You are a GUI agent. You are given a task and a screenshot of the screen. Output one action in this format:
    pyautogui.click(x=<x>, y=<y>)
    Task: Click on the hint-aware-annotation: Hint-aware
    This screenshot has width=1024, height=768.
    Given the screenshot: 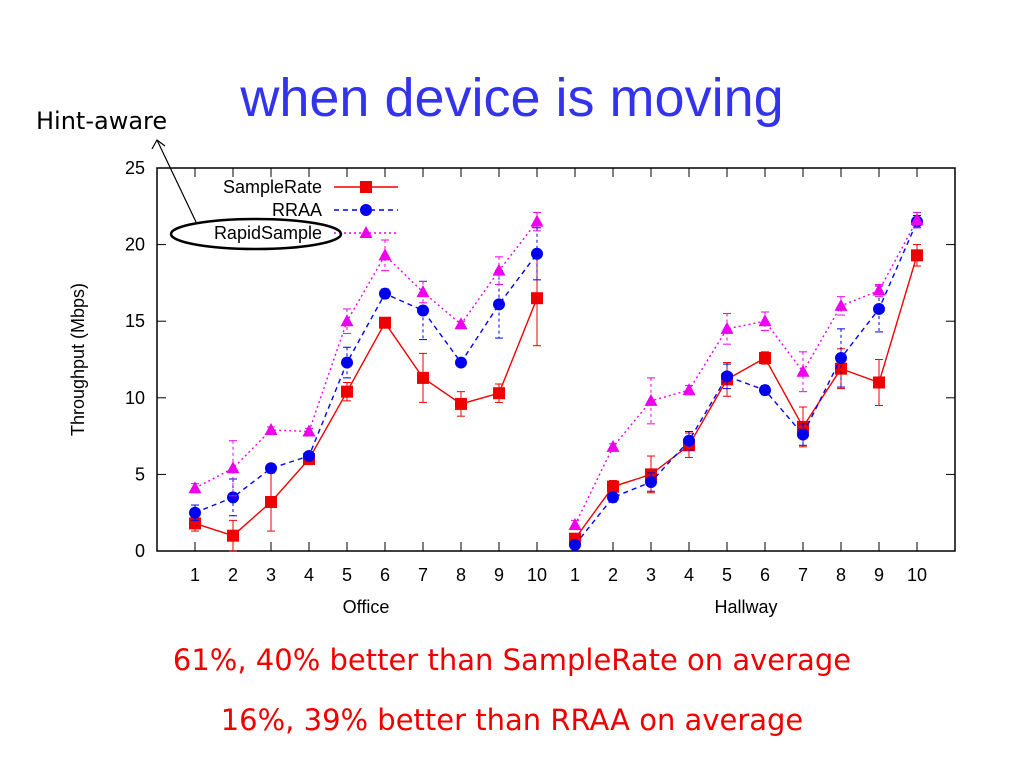 What is the action you would take?
    pyautogui.click(x=102, y=121)
    